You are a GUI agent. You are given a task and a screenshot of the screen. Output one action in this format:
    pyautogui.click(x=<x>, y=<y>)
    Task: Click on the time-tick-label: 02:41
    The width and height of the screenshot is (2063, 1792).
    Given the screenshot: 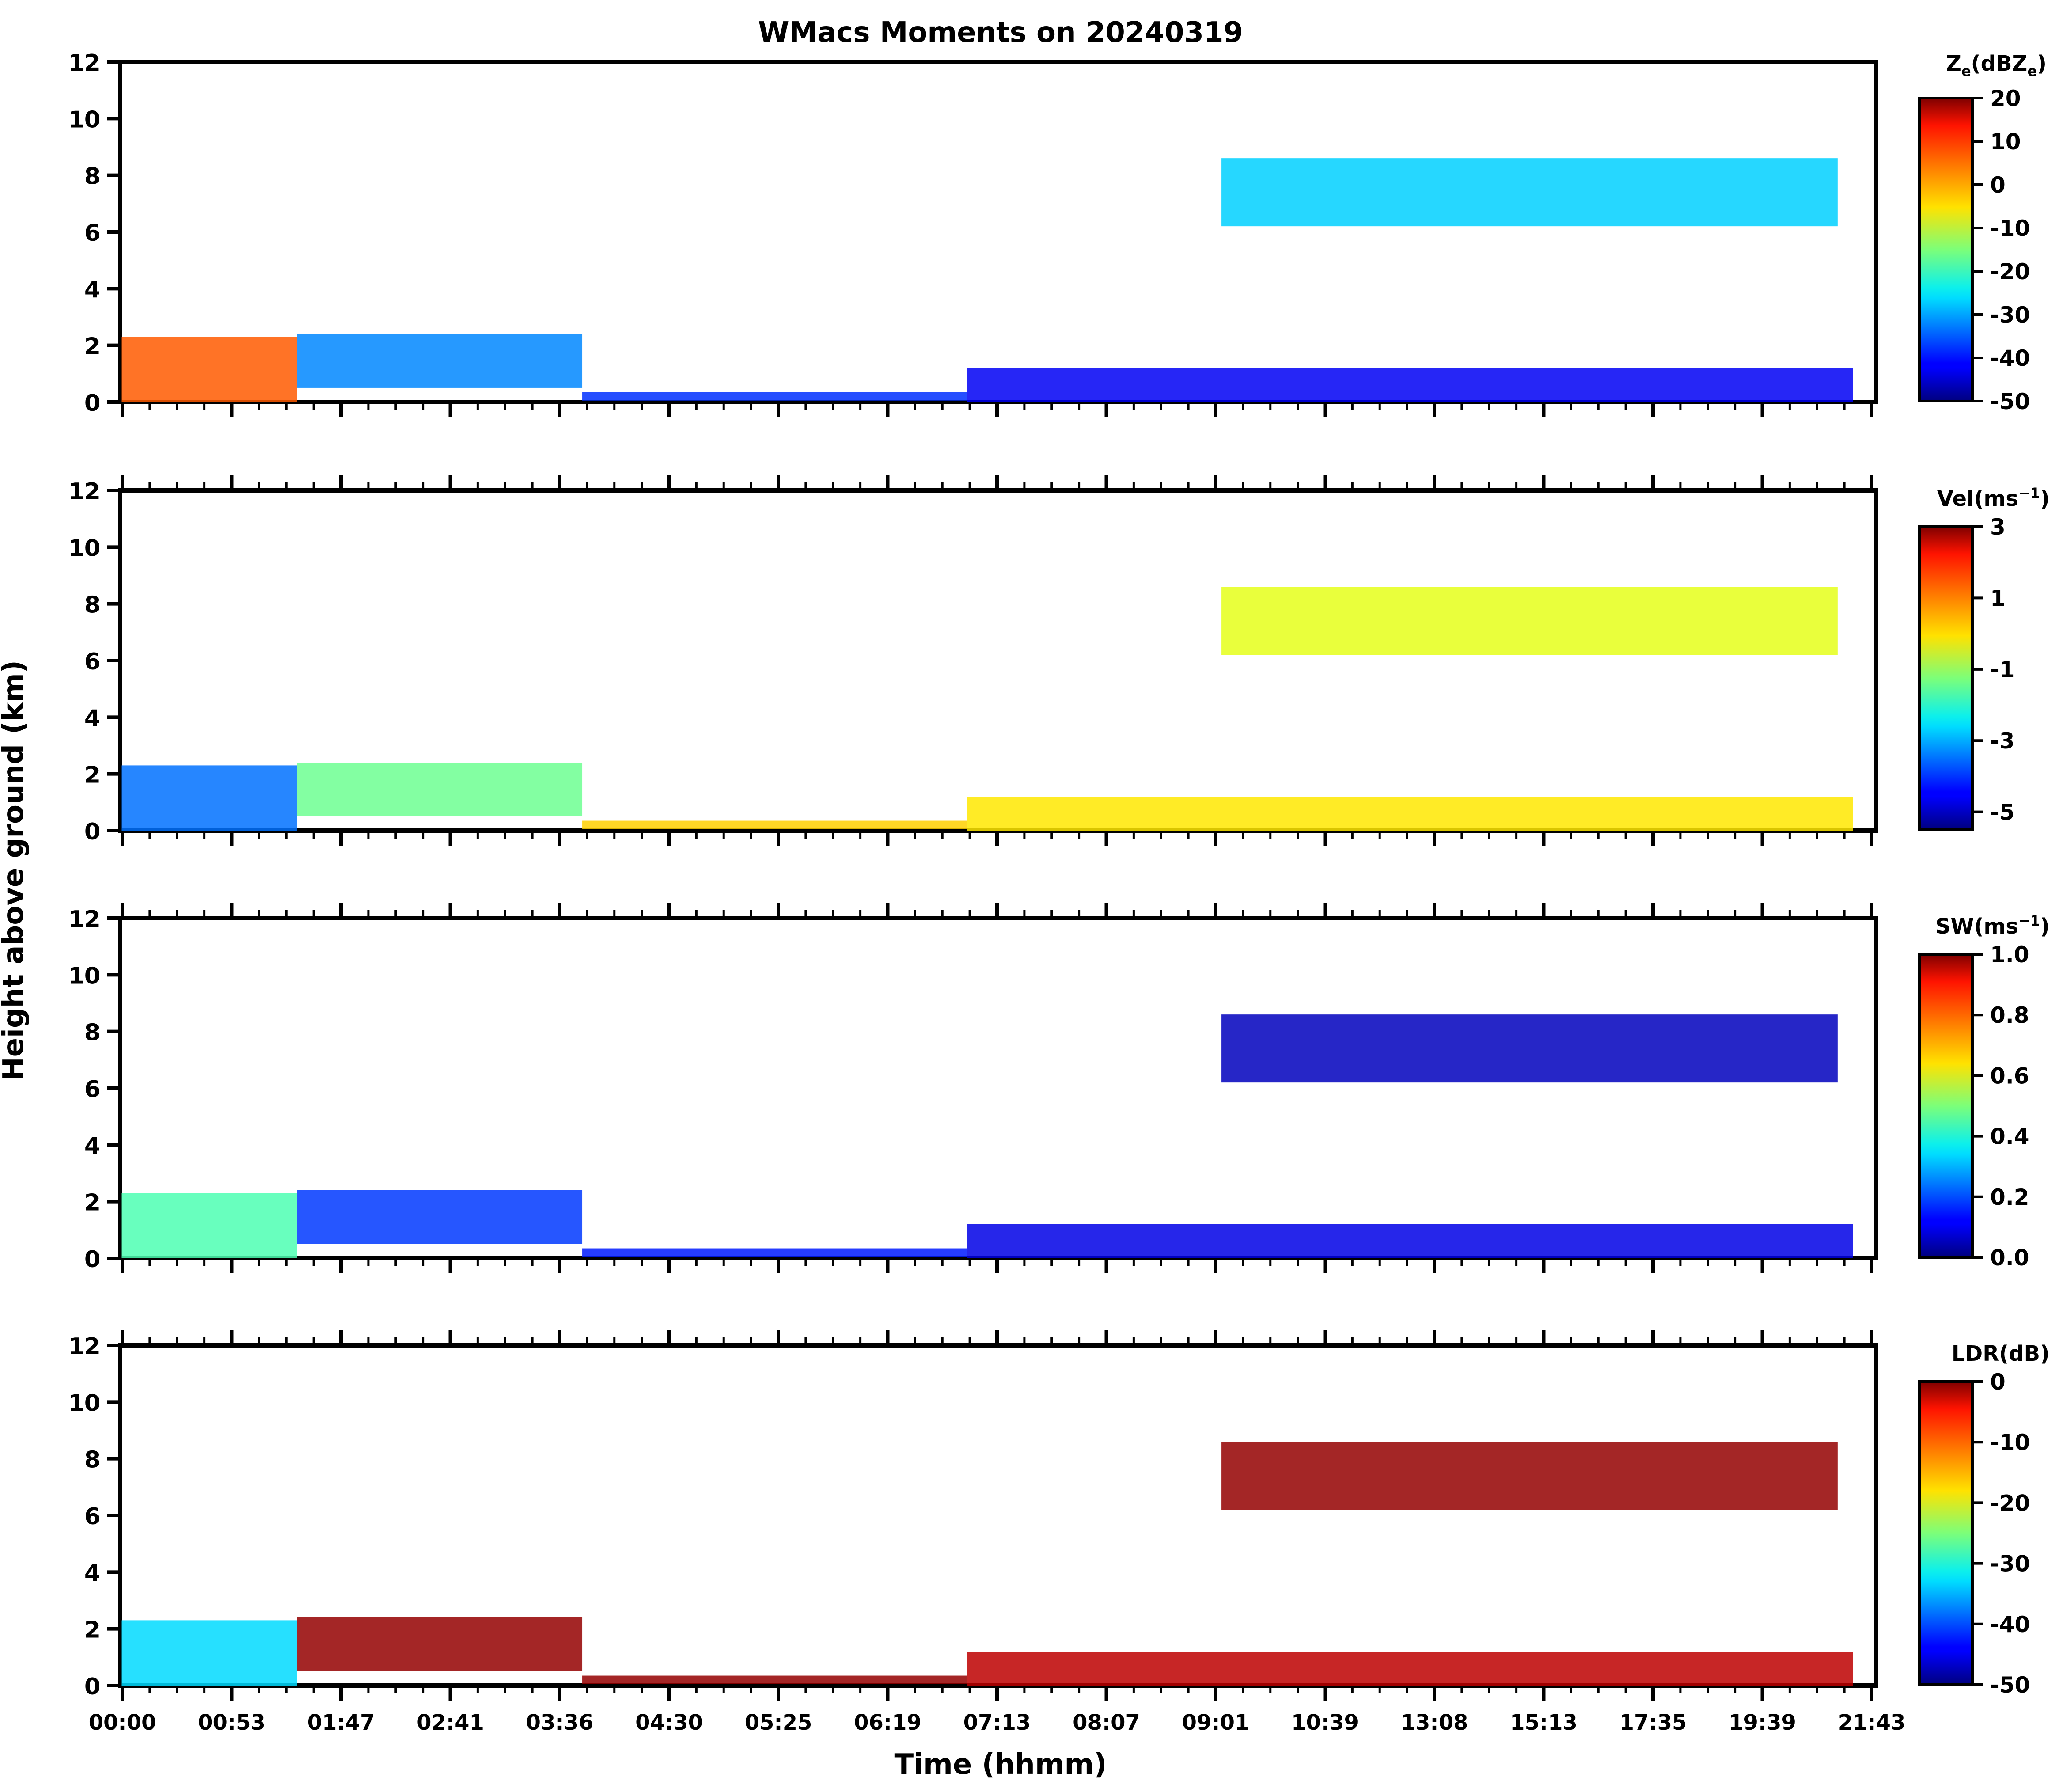 What is the action you would take?
    pyautogui.click(x=450, y=1722)
    